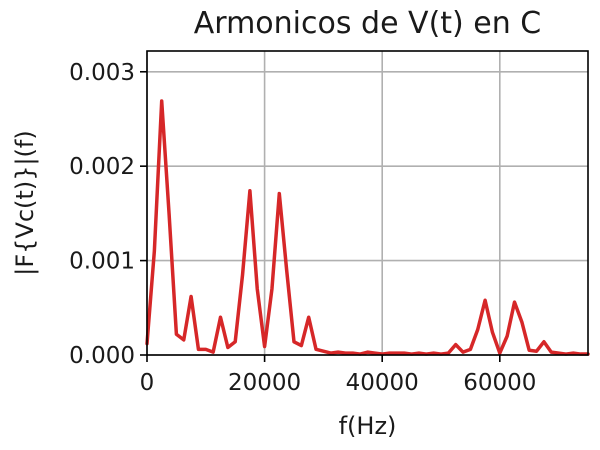  Describe the element at coordinates (102, 167) in the screenshot. I see `y-tick-label: 0.002` at that location.